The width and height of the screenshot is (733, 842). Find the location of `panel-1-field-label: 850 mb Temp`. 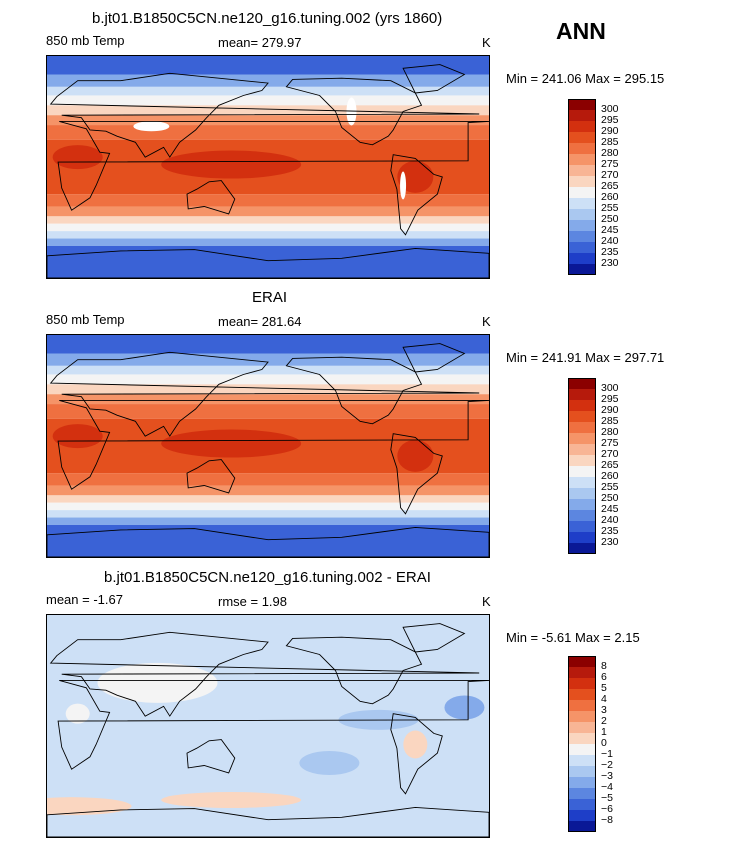

panel-1-field-label: 850 mb Temp is located at coordinates (85, 40).